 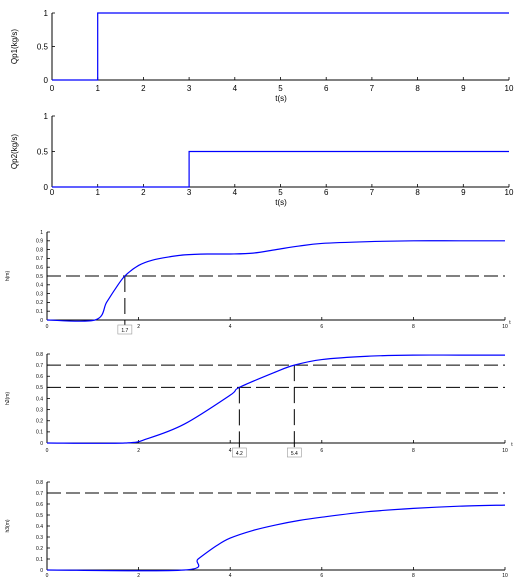 What do you see at coordinates (8, 276) in the screenshot?
I see `y-axis-label: h(m)` at bounding box center [8, 276].